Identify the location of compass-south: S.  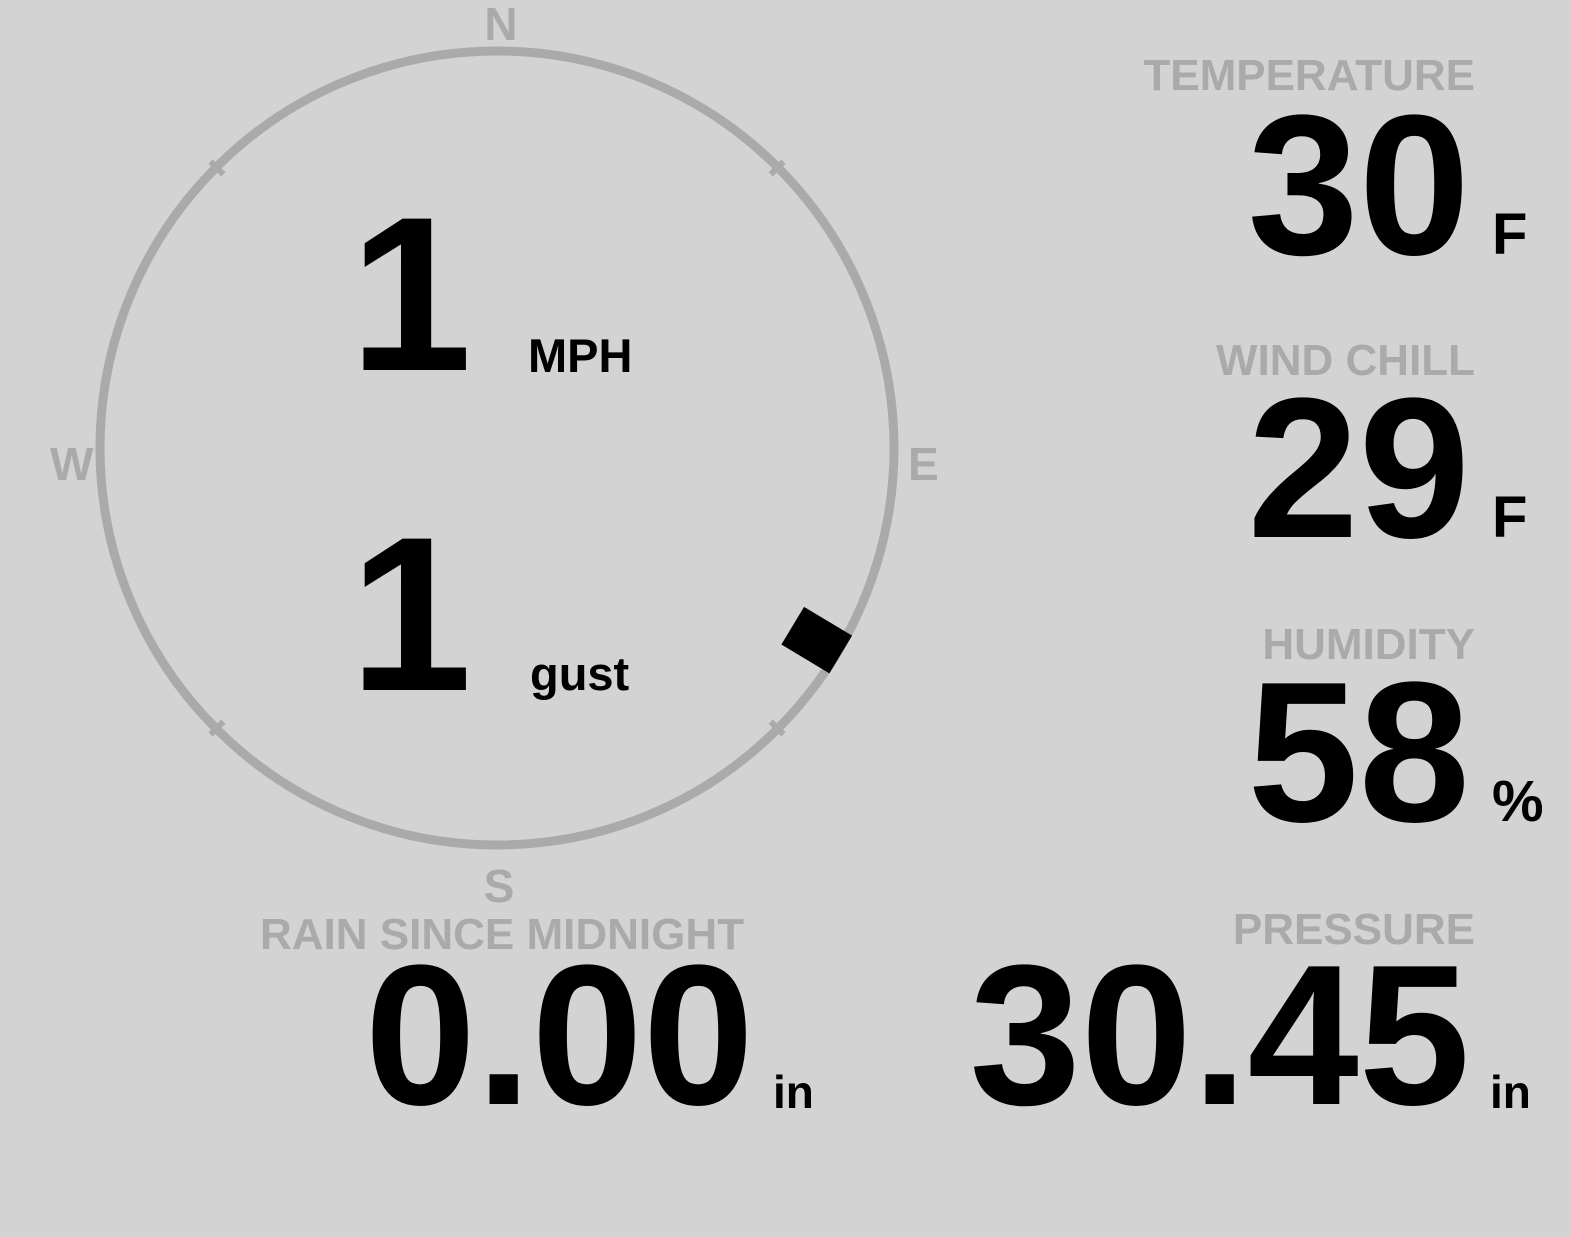
(499, 886).